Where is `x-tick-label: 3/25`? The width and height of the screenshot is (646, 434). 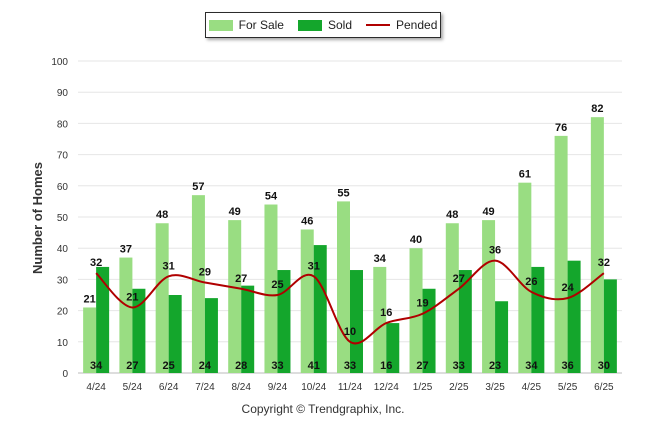 x-tick-label: 3/25 is located at coordinates (495, 387).